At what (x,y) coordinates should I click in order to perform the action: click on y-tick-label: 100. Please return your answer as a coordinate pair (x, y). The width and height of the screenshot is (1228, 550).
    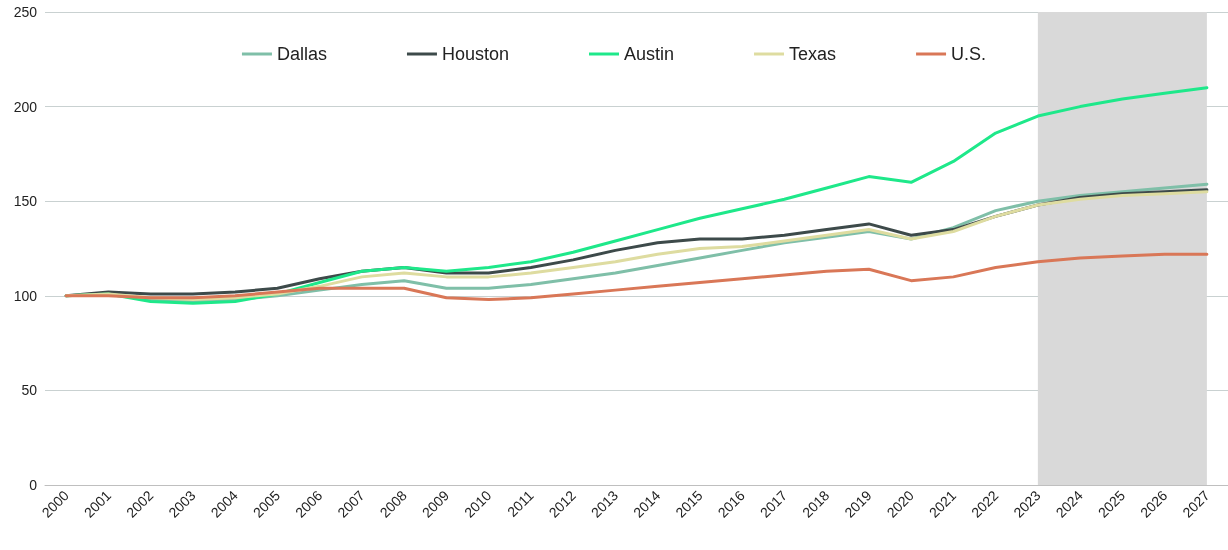
    Looking at the image, I should click on (25, 295).